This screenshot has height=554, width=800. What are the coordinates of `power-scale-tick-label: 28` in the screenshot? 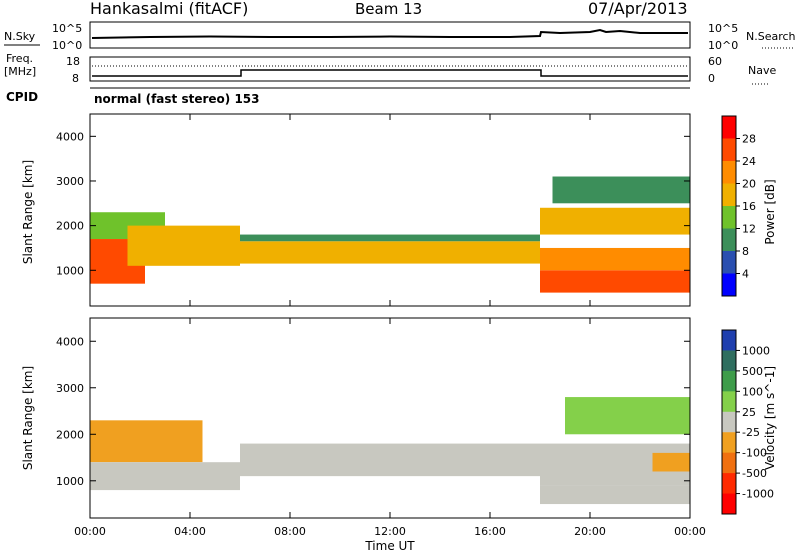 It's located at (749, 139).